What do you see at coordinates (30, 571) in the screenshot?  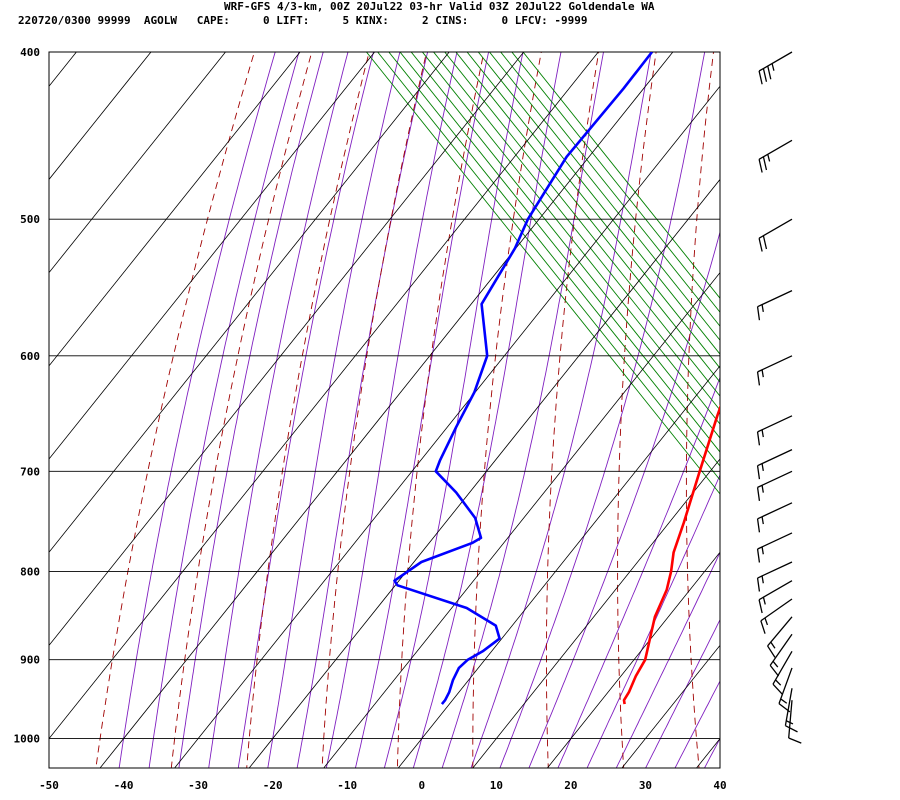 I see `y-tick-label: 800` at bounding box center [30, 571].